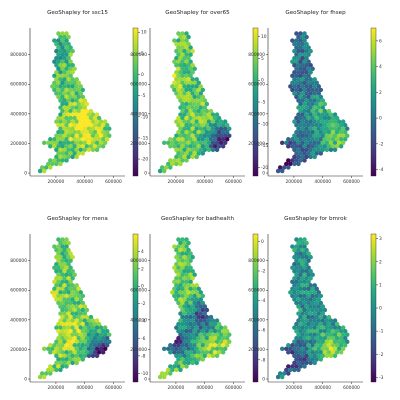  I want to click on colorbar-tick-label: 3, so click(380, 239).